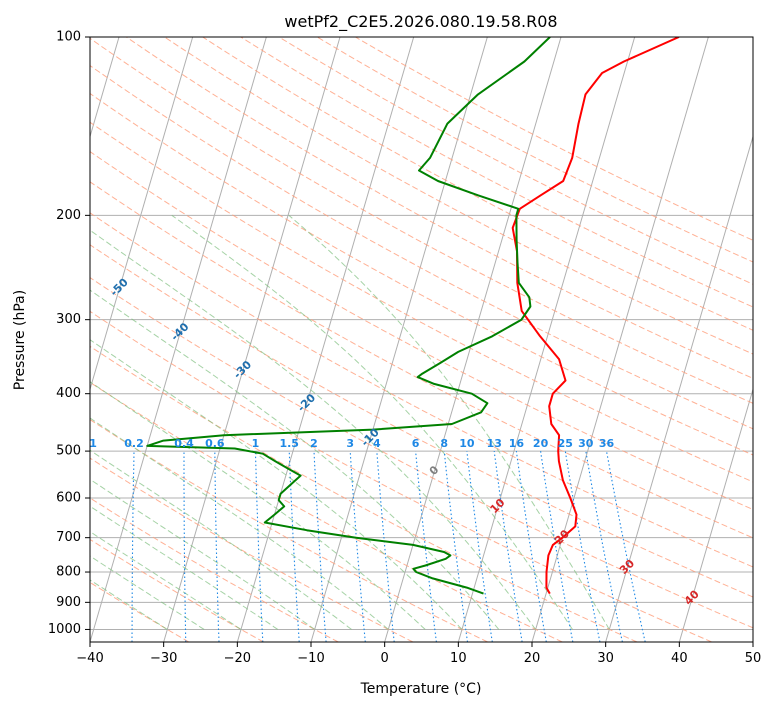  What do you see at coordinates (163, 658) in the screenshot?
I see `x-tick-label: −30` at bounding box center [163, 658].